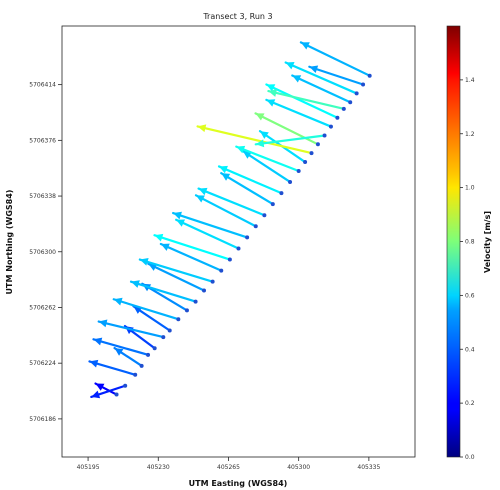 The image size is (500, 490). Describe the element at coordinates (470, 188) in the screenshot. I see `colorbar-tick-label: 1.0` at that location.